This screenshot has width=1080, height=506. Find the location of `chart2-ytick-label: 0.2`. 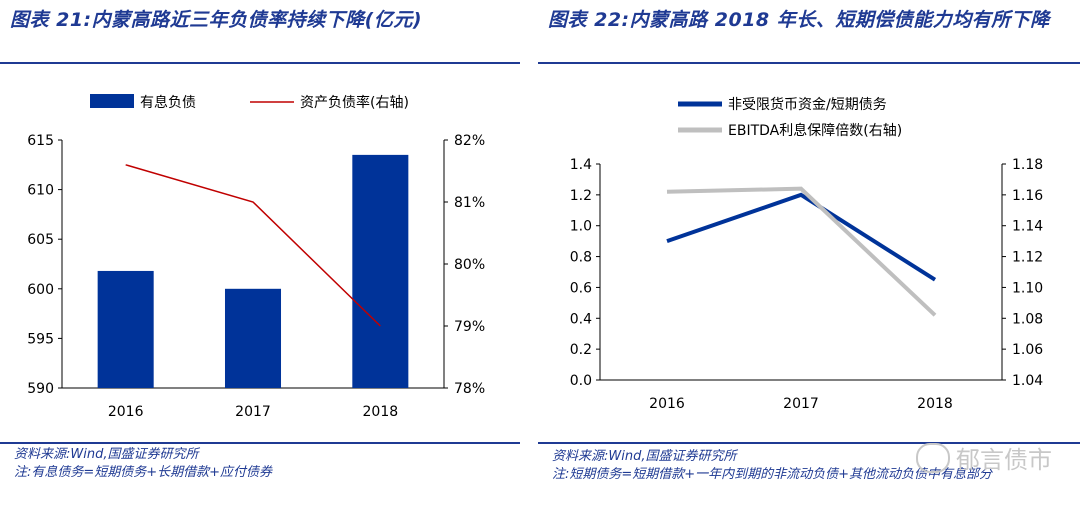

chart2-ytick-label: 0.2 is located at coordinates (581, 350).